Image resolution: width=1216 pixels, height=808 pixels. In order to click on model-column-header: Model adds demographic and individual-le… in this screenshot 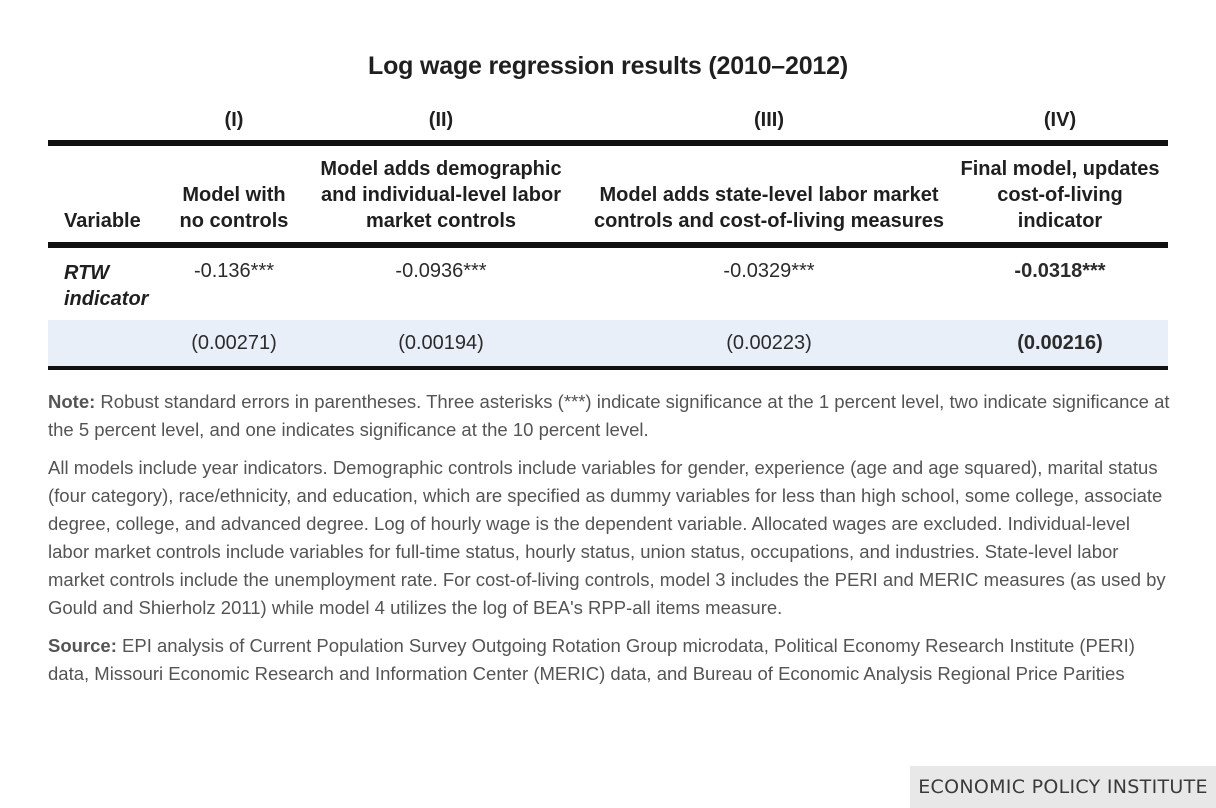, I will do `click(441, 195)`.